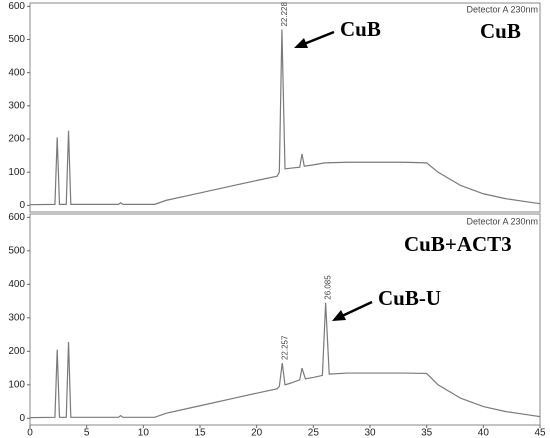 Image resolution: width=550 pixels, height=438 pixels. Describe the element at coordinates (328, 287) in the screenshot. I see `peak-label: 26.085` at that location.